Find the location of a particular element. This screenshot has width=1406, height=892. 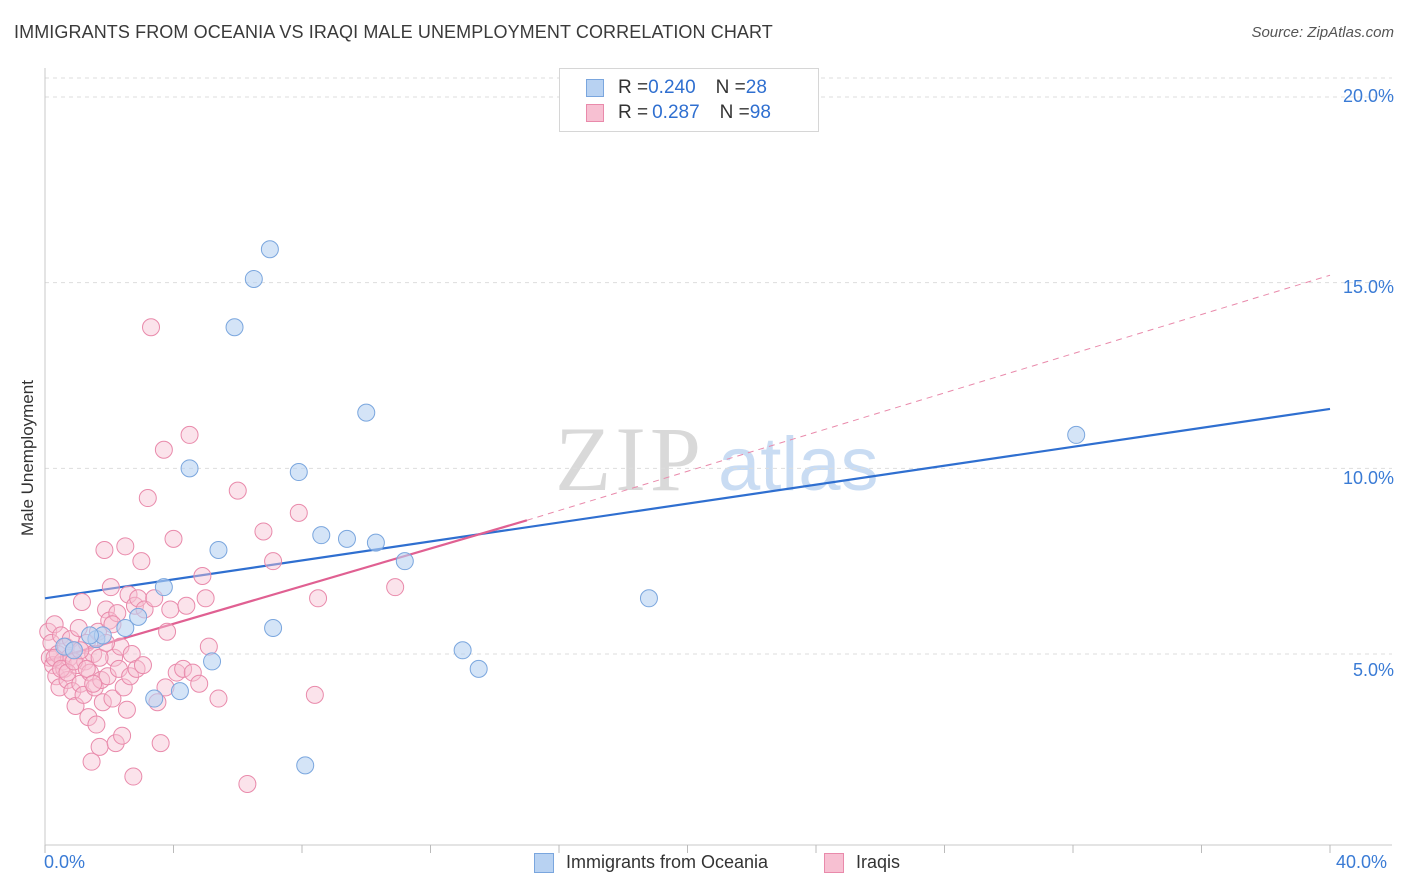

legend-label-iraqis: Iraqis is located at coordinates (878, 862).